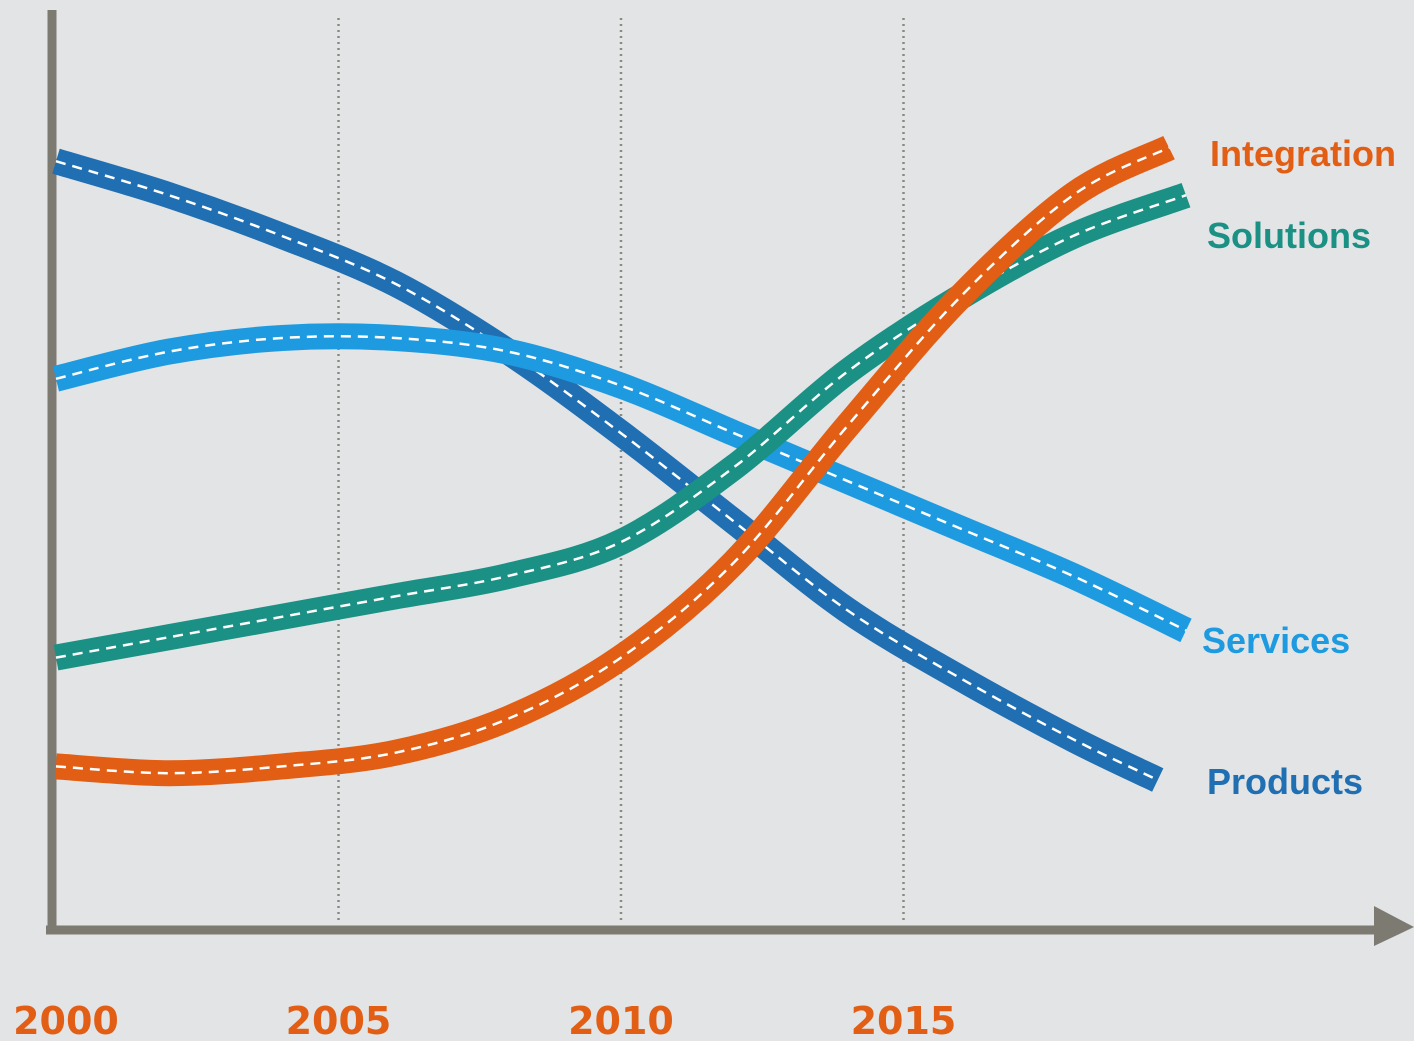 The height and width of the screenshot is (1041, 1414). I want to click on x-axis-arrowhead, so click(1394, 926).